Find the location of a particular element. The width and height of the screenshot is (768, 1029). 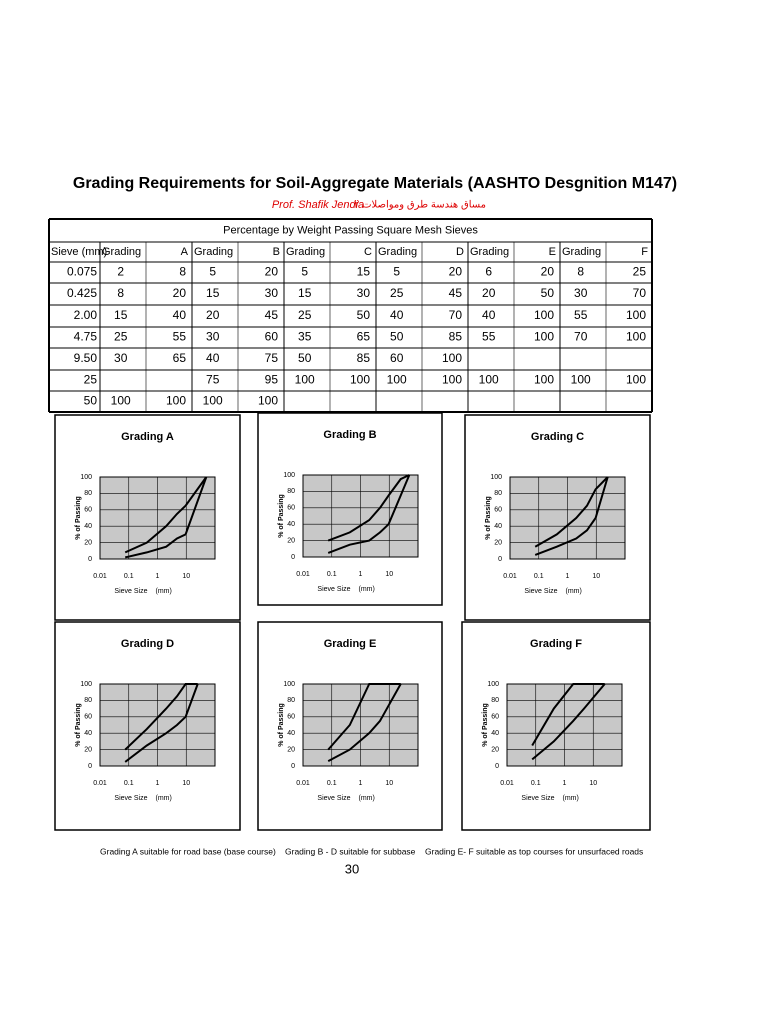

sieve-size: 0.075 is located at coordinates (82, 272).